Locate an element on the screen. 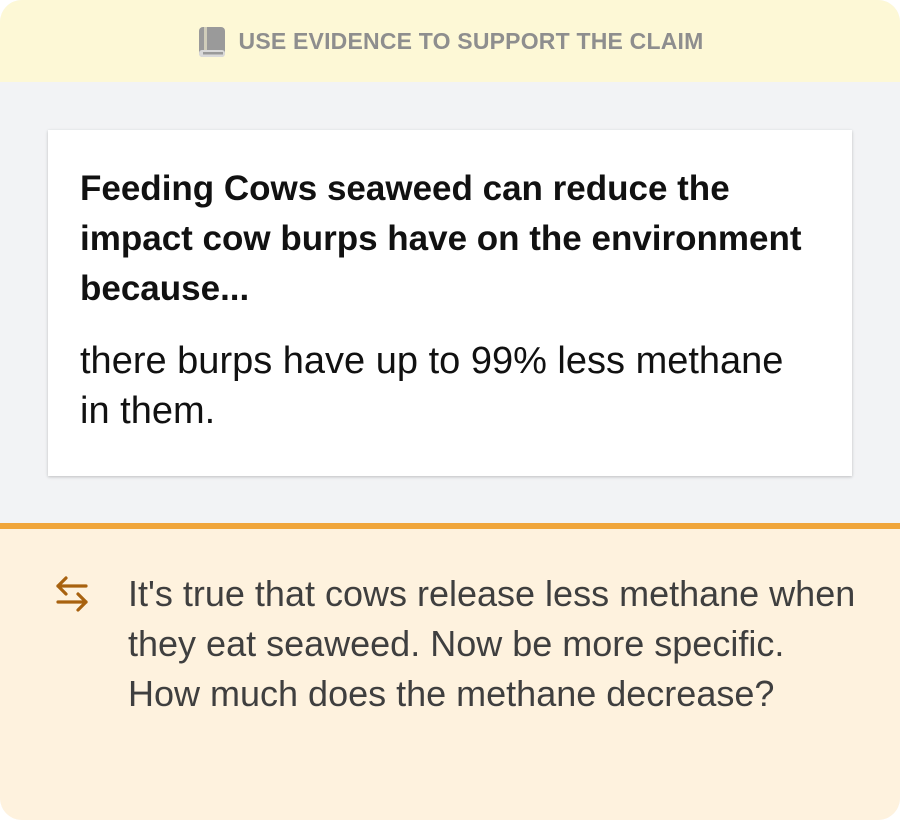  instruction-banner: USE EVIDENCE TO SUPPORT THE CLAIM is located at coordinates (450, 41).